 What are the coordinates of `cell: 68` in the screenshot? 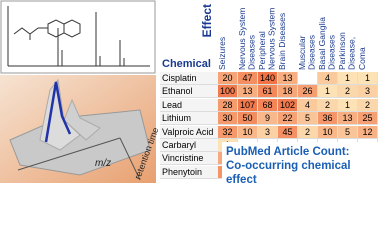 It's located at (268, 105).